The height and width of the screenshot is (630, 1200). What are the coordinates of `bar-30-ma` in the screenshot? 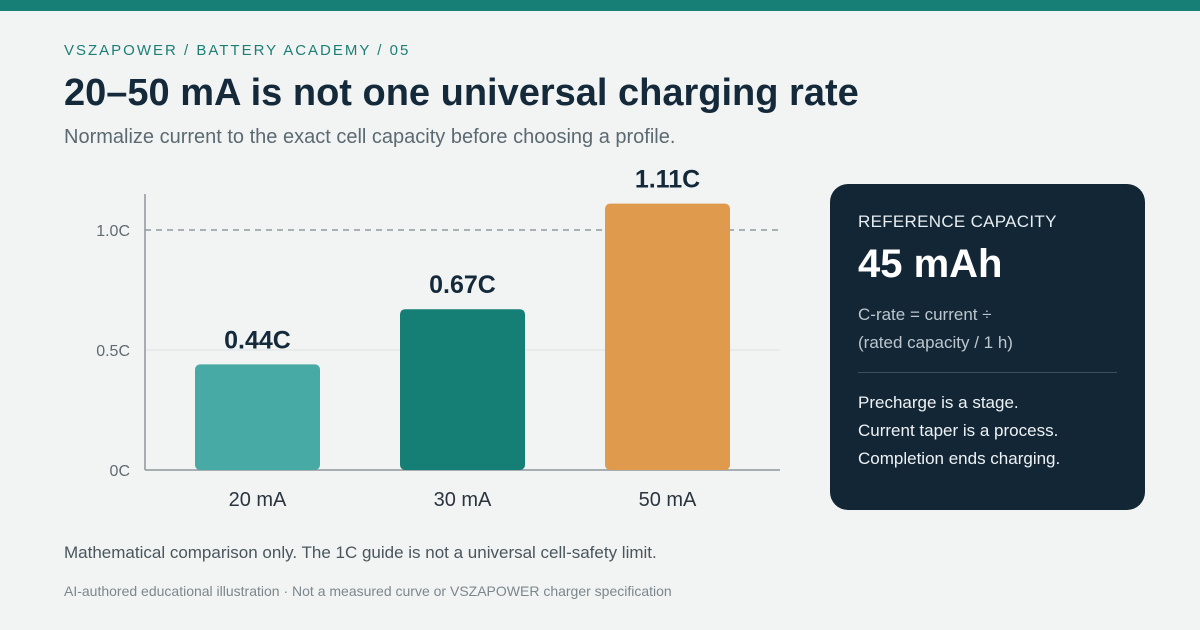 It's located at (462, 389).